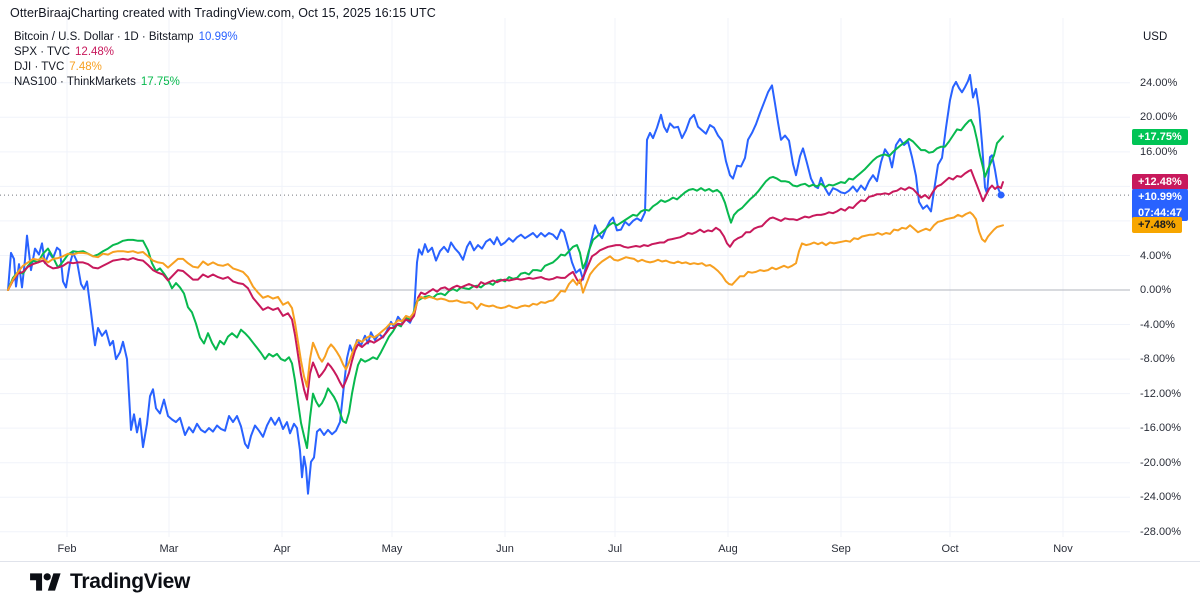 This screenshot has height=615, width=1200. Describe the element at coordinates (1160, 462) in the screenshot. I see `price-tick-label: -20.00%` at that location.